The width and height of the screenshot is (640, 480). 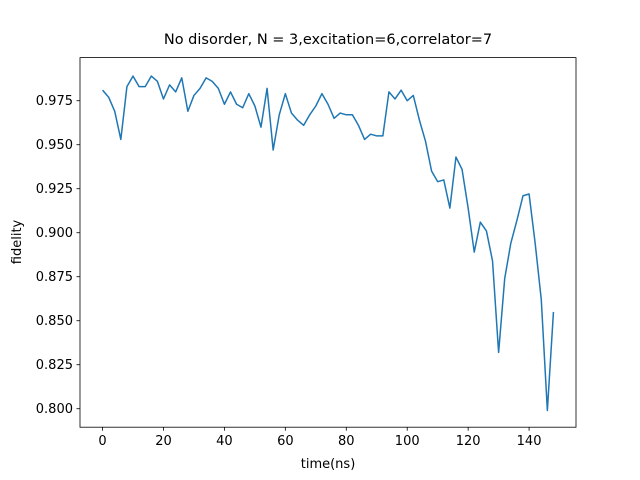 I want to click on y-tick-label: 0.850, so click(x=54, y=321).